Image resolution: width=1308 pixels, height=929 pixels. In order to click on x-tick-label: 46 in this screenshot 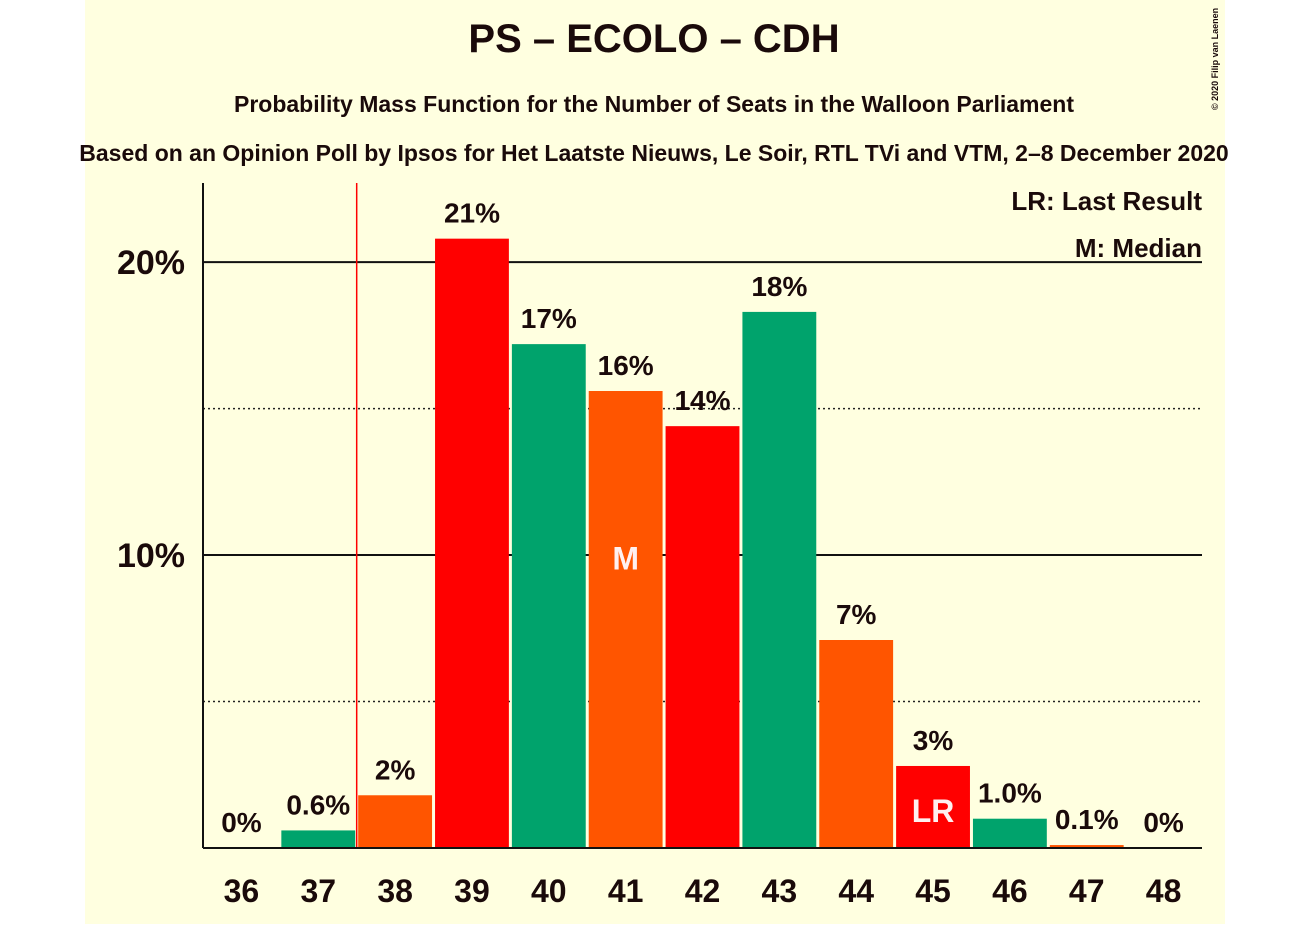, I will do `click(1010, 891)`.